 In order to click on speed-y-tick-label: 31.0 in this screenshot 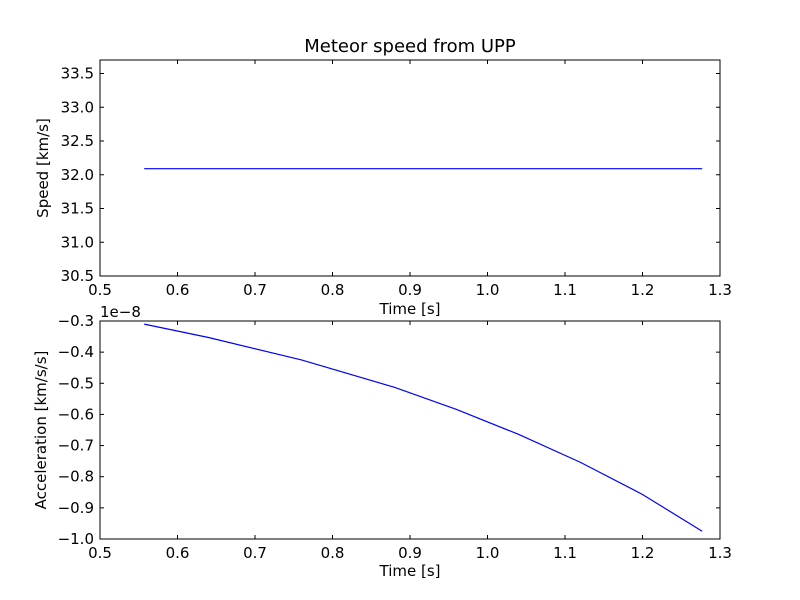, I will do `click(77, 242)`.